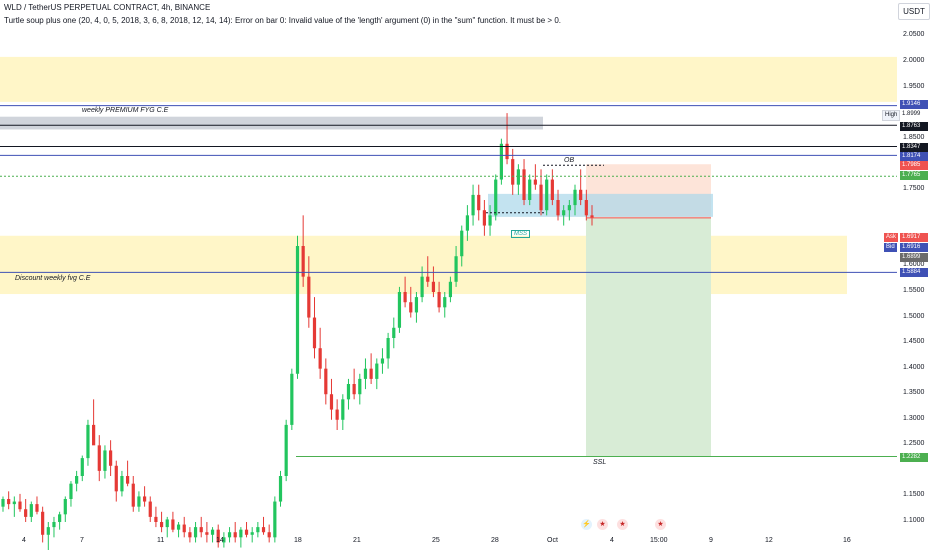 This screenshot has width=932, height=550. I want to click on x-tick-label: 21, so click(357, 540).